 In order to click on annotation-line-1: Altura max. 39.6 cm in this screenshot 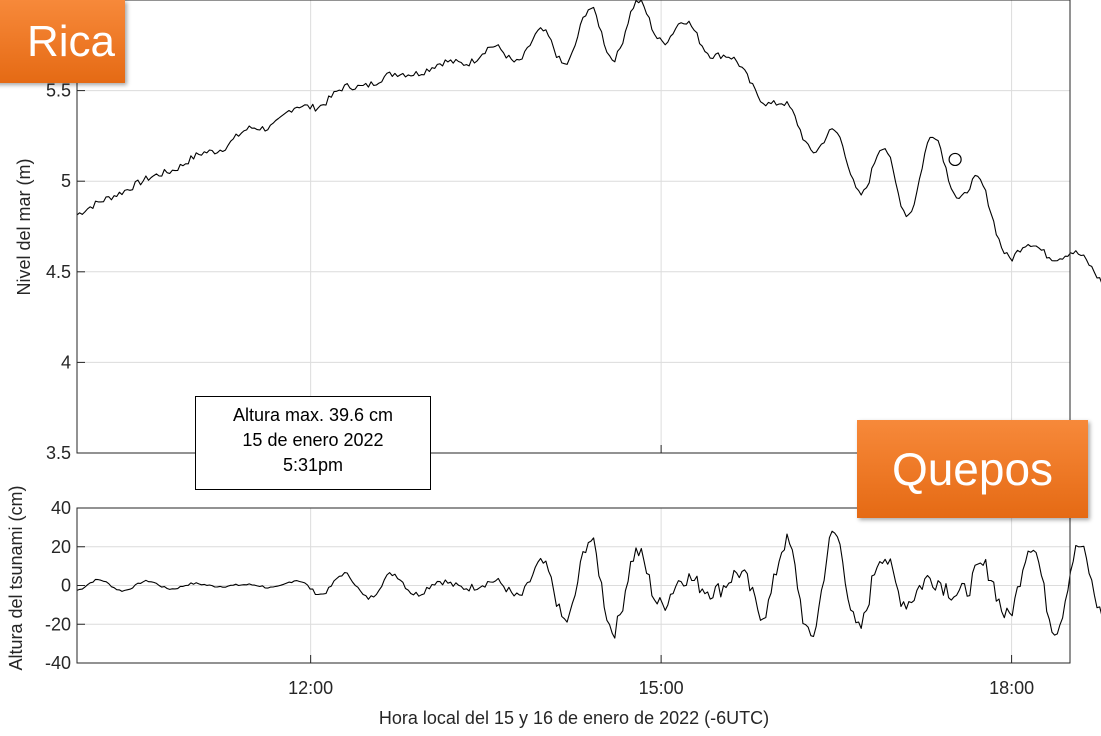, I will do `click(313, 415)`.